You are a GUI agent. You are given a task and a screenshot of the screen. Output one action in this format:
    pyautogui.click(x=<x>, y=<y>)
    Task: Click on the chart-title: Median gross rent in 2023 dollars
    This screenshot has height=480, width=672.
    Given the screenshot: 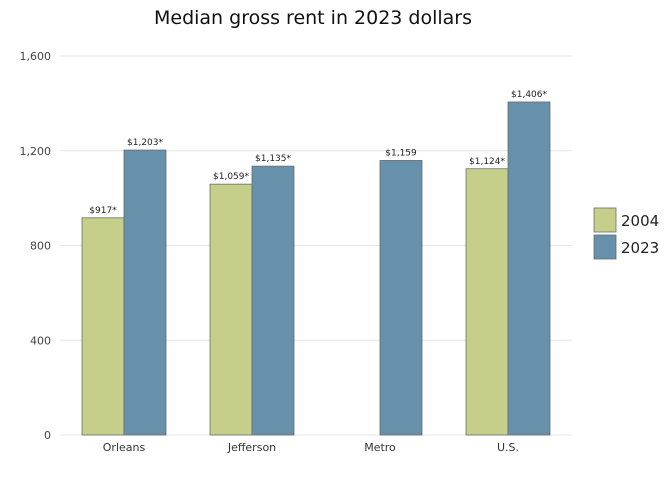 What is the action you would take?
    pyautogui.click(x=313, y=18)
    